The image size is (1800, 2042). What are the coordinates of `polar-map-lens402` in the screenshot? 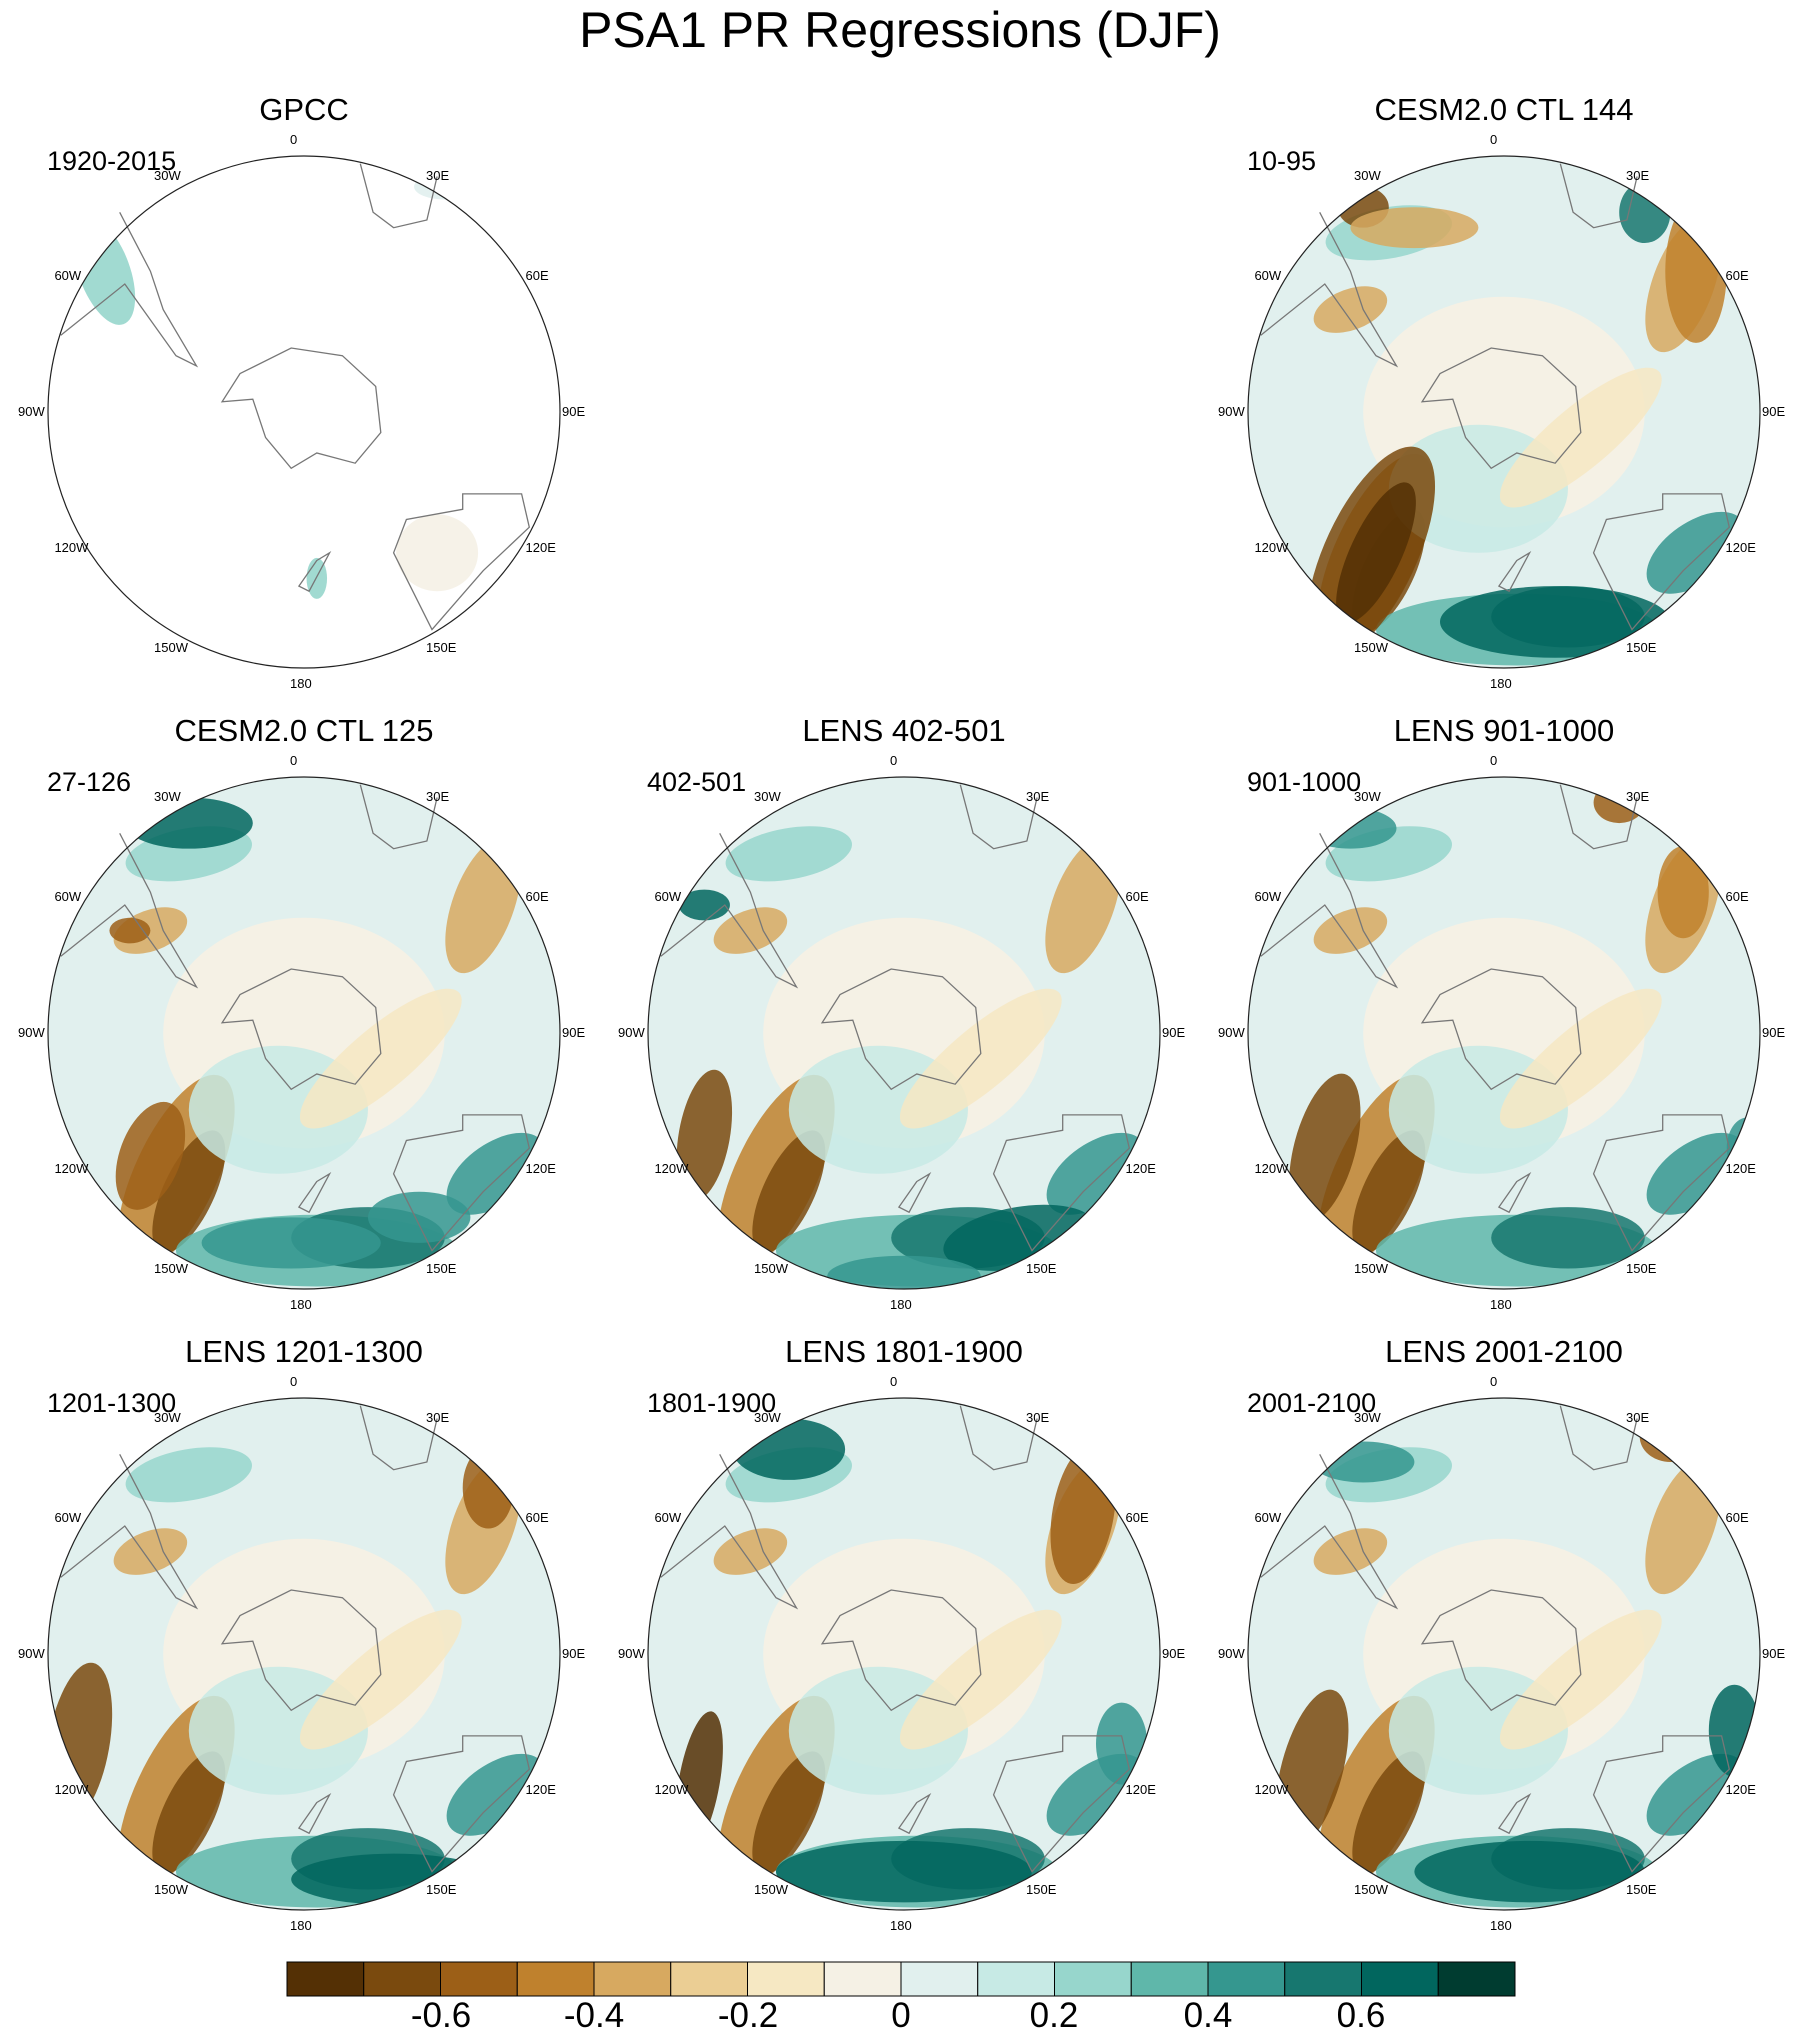 It's located at (904, 1033).